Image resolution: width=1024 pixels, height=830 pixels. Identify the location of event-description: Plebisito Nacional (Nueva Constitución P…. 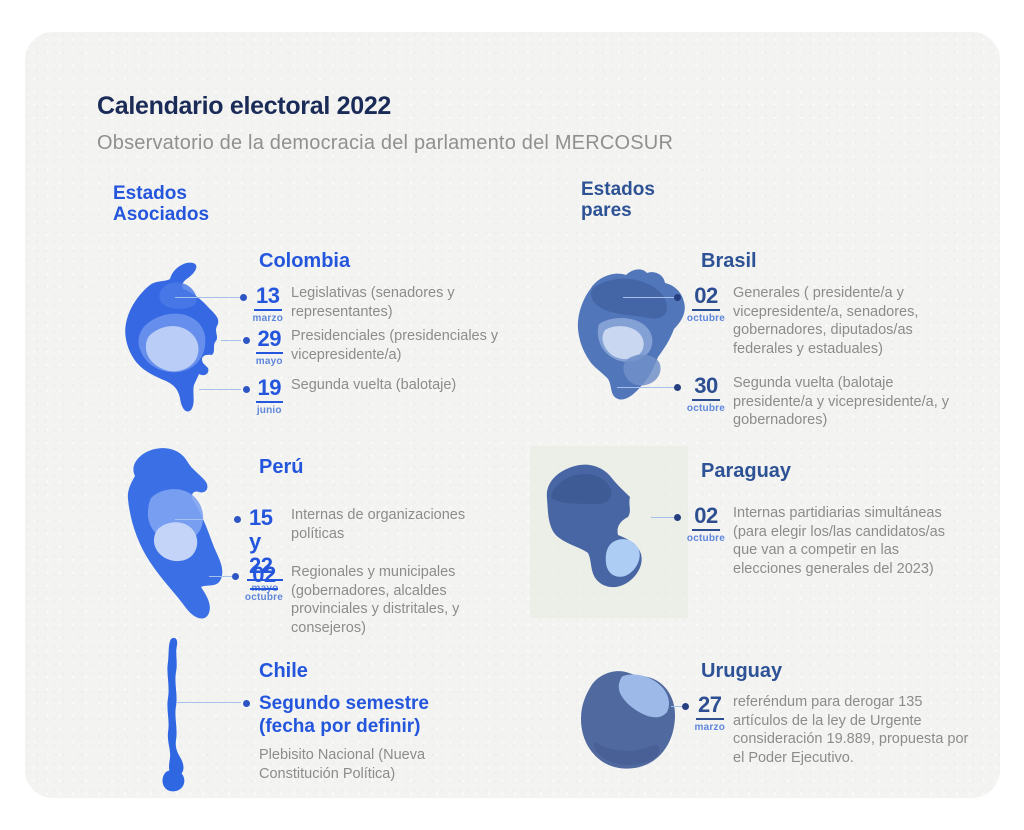
(342, 764).